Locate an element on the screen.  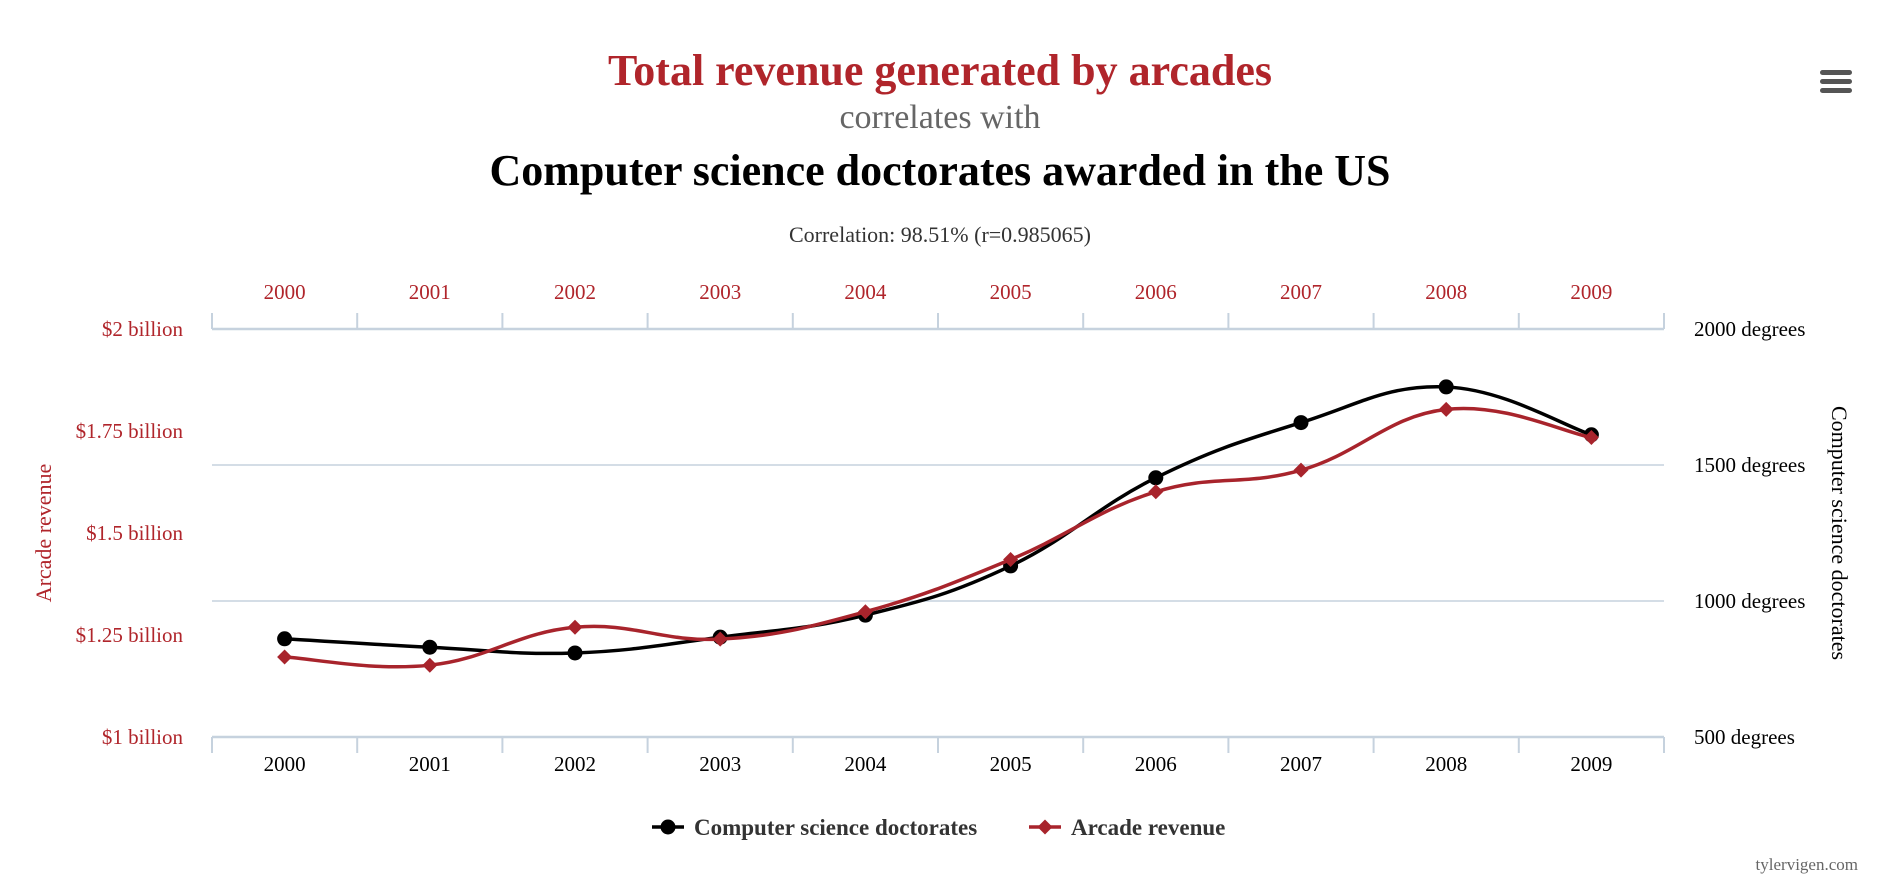
legend-label: Arcade revenue is located at coordinates (1148, 827).